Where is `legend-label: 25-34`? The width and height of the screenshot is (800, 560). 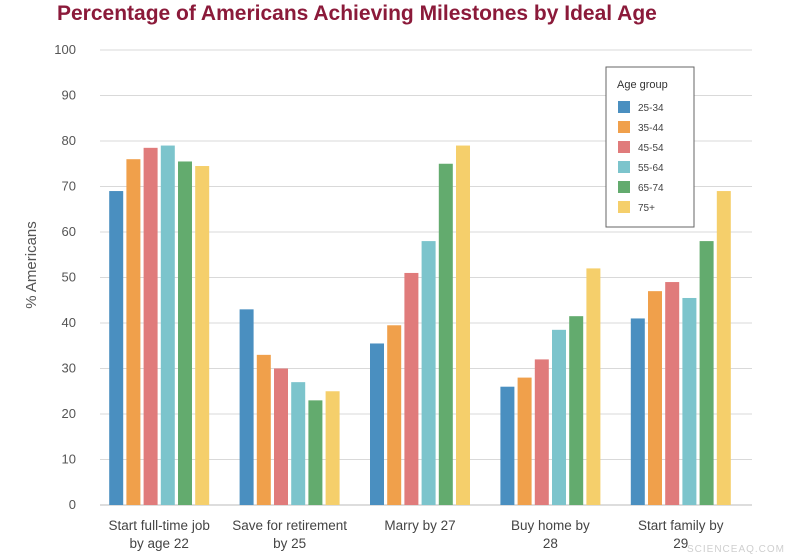
legend-label: 25-34 is located at coordinates (651, 108).